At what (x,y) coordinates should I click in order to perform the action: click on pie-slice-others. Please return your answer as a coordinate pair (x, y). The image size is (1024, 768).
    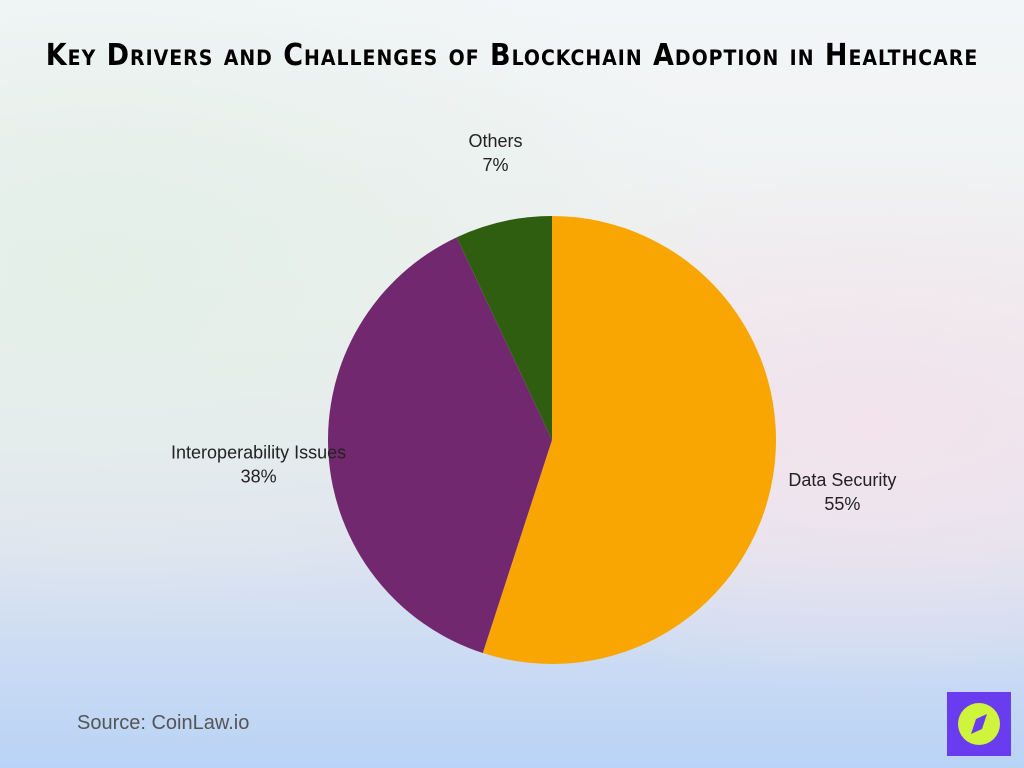
    Looking at the image, I should click on (504, 328).